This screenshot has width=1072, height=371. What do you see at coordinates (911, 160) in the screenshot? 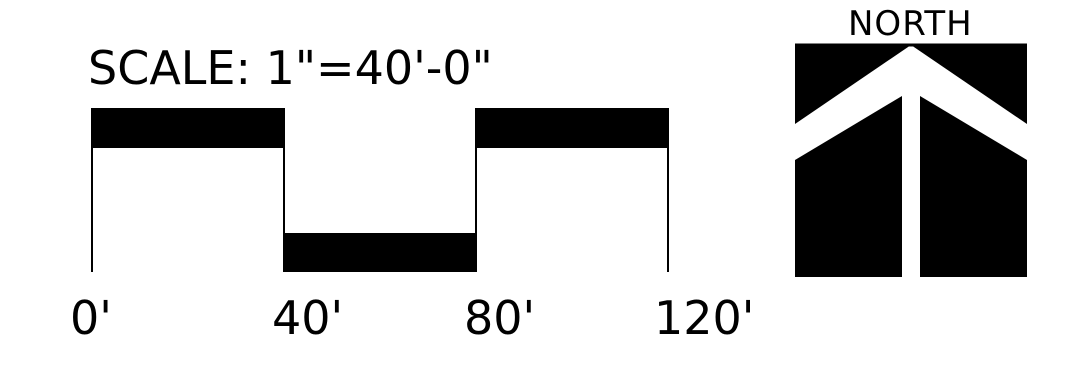
I see `north-arrow` at bounding box center [911, 160].